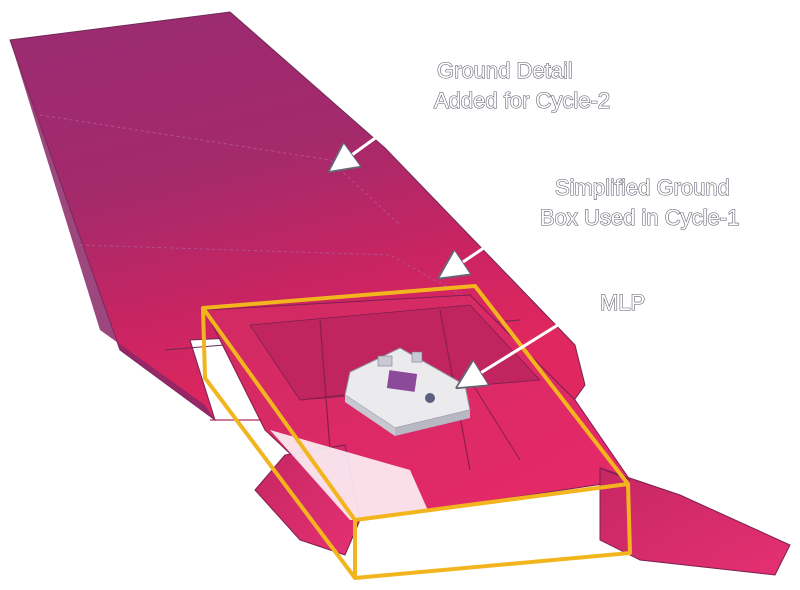  I want to click on mlp-label: MLP, so click(622, 302).